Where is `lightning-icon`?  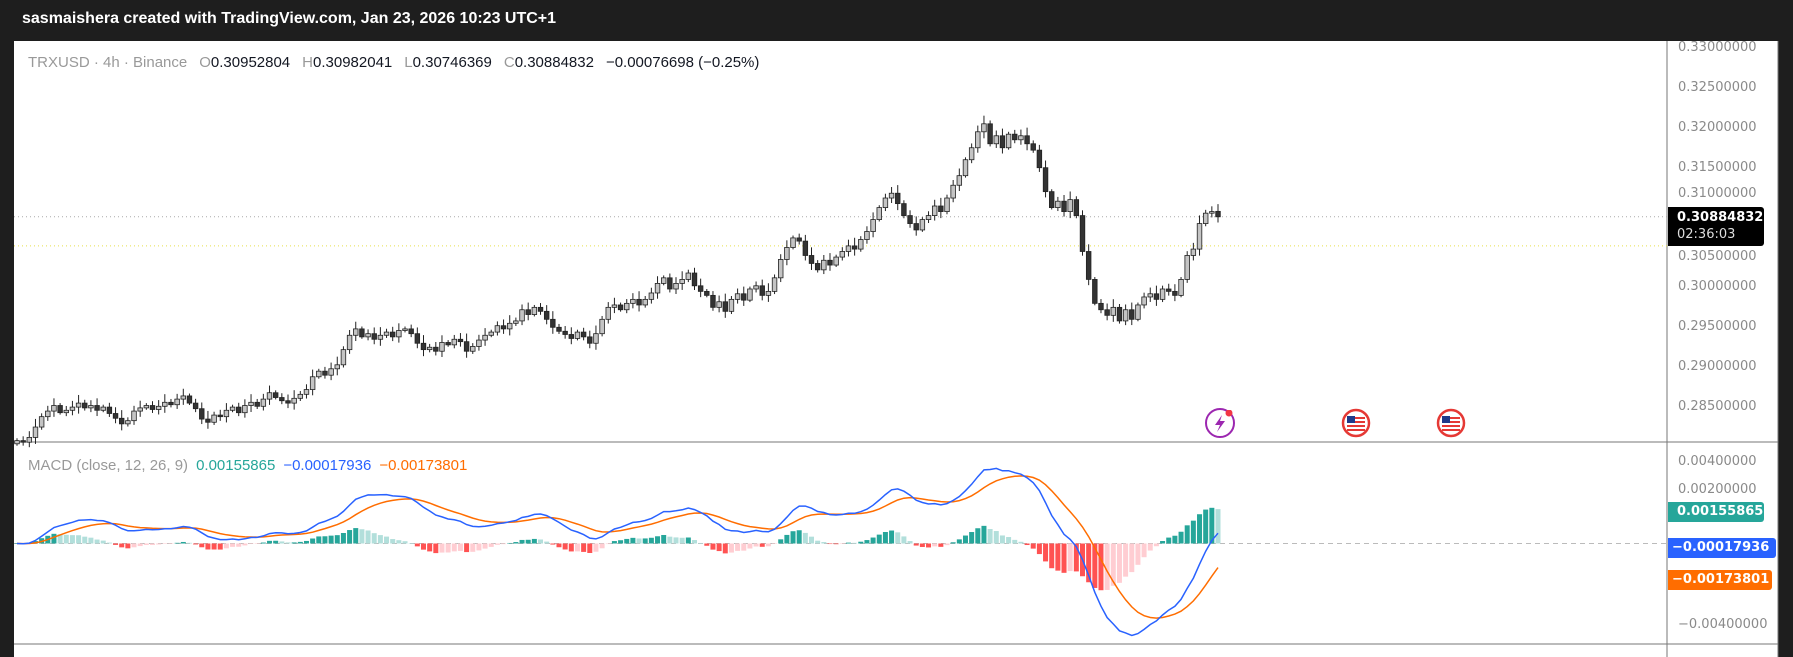 lightning-icon is located at coordinates (1220, 423).